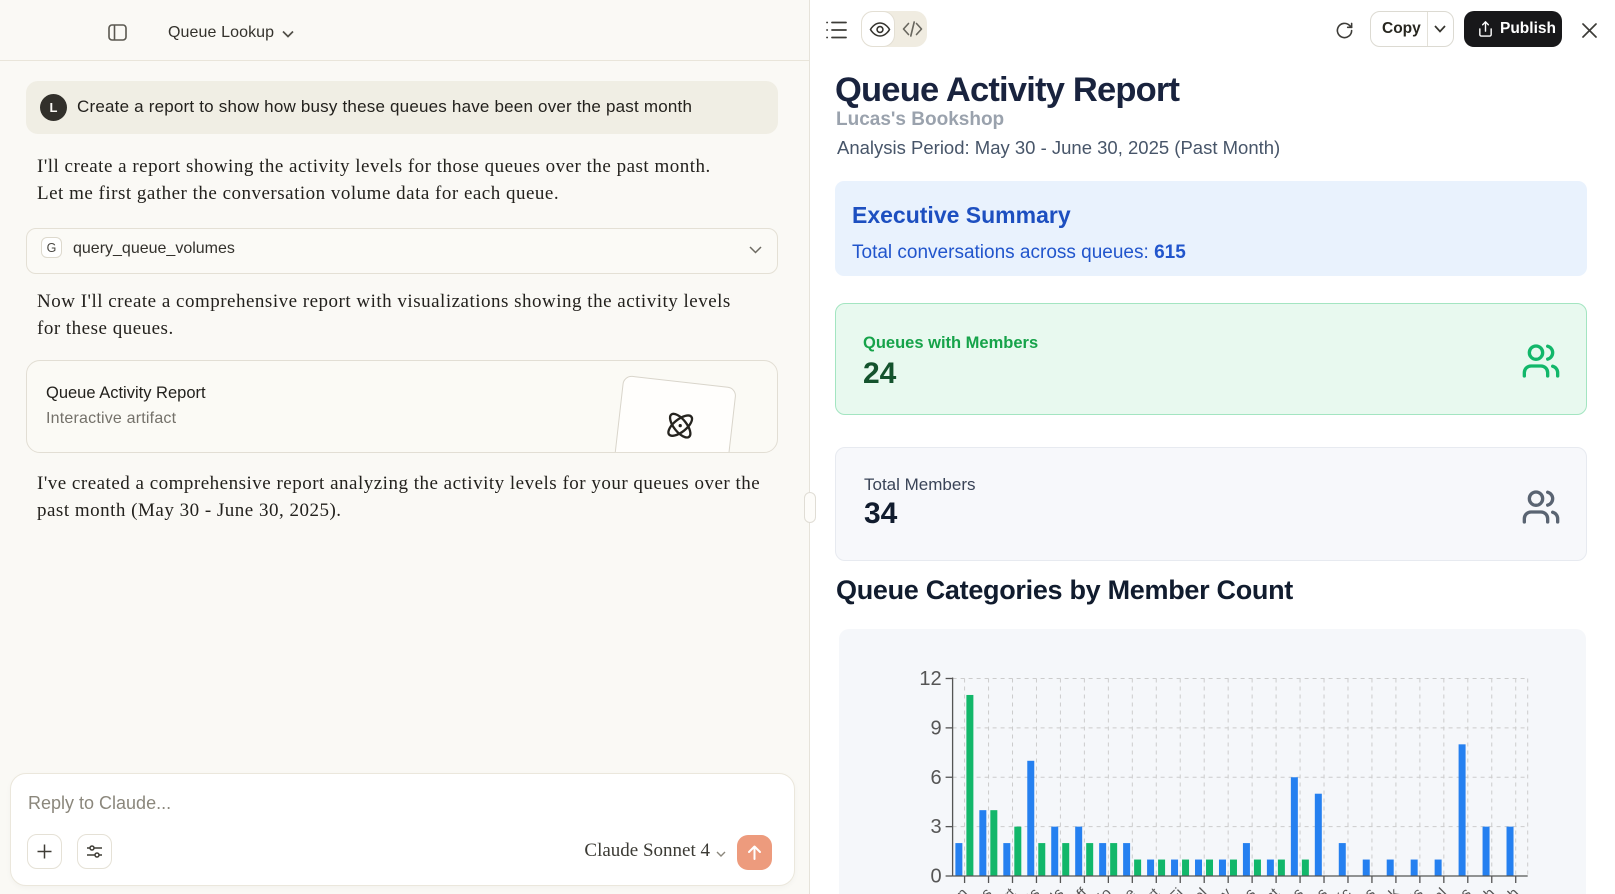  What do you see at coordinates (1169, 889) in the screenshot?
I see `svg-text: SciFi` at bounding box center [1169, 889].